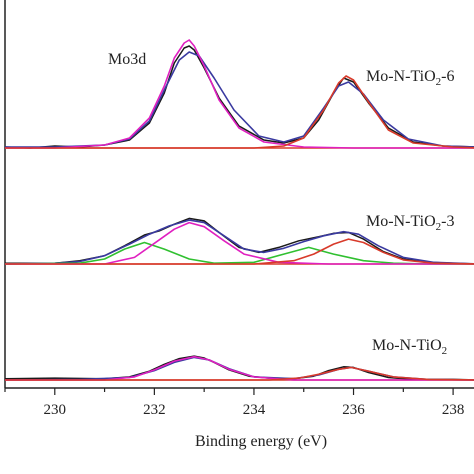 This screenshot has width=474, height=474. Describe the element at coordinates (254, 410) in the screenshot. I see `x-tick-label: 234` at that location.